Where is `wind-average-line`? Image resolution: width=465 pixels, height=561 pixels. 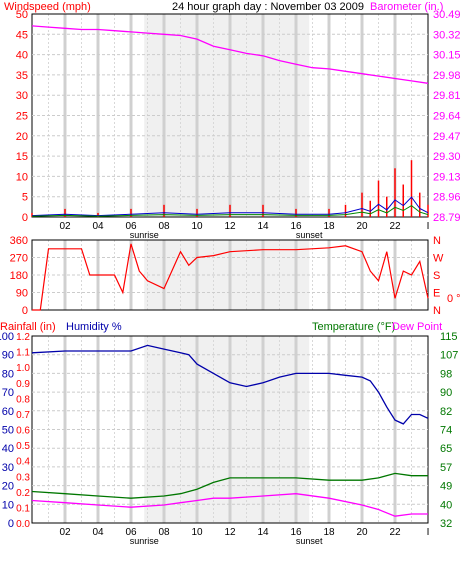 wind-average-line is located at coordinates (230, 206).